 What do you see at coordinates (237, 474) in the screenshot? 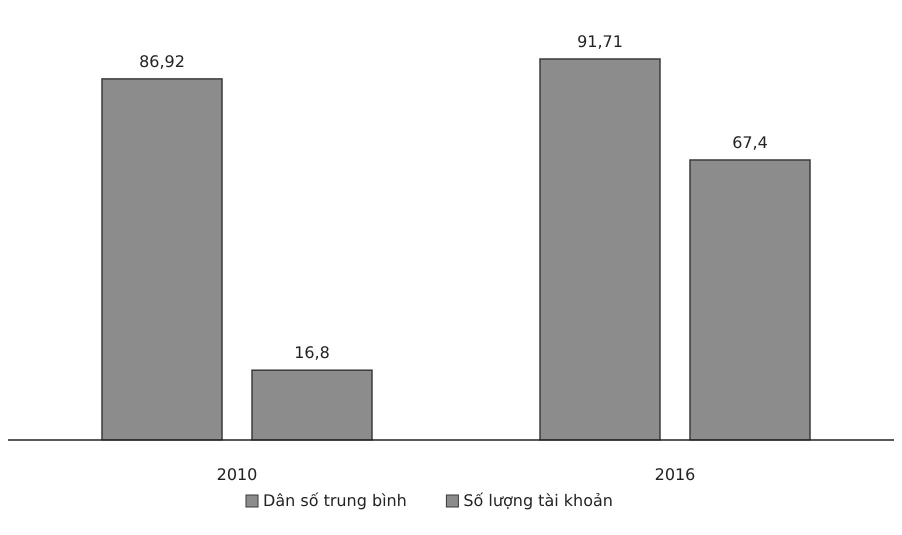
I see `x-tick-label: 2010` at bounding box center [237, 474].